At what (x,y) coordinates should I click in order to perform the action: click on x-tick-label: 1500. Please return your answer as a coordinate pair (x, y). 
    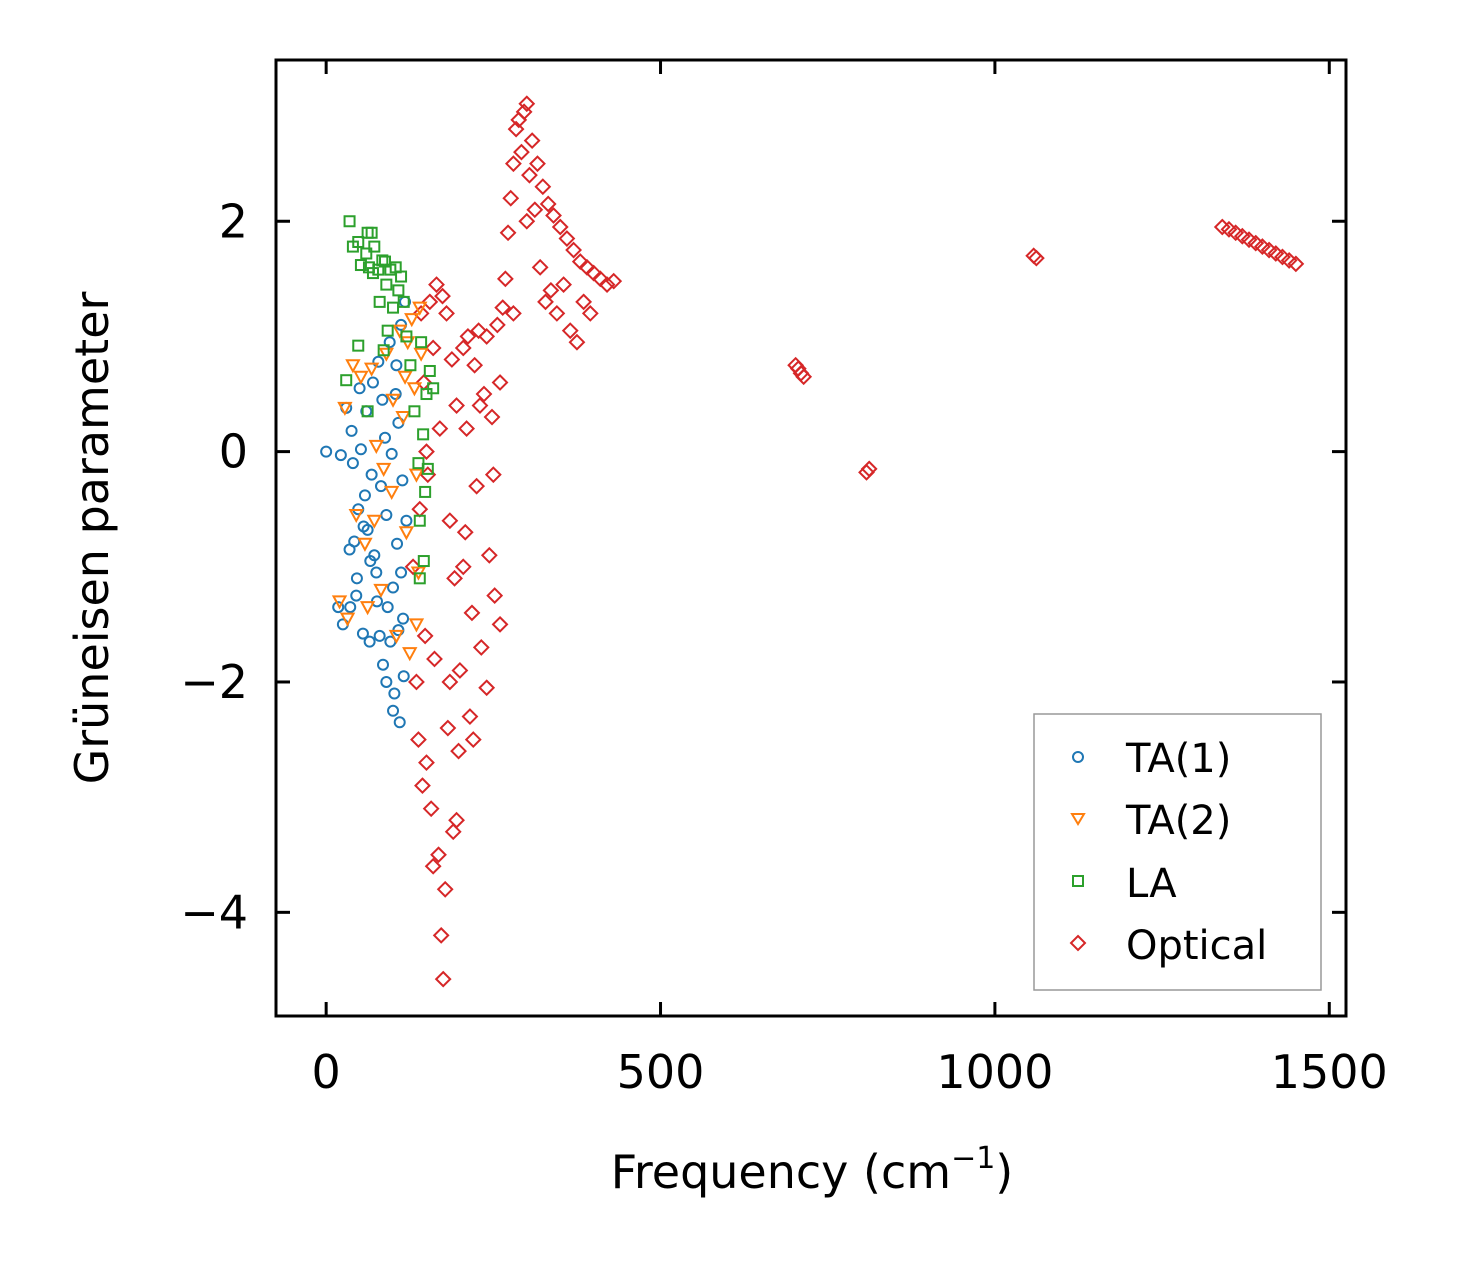
    Looking at the image, I should click on (1329, 1072).